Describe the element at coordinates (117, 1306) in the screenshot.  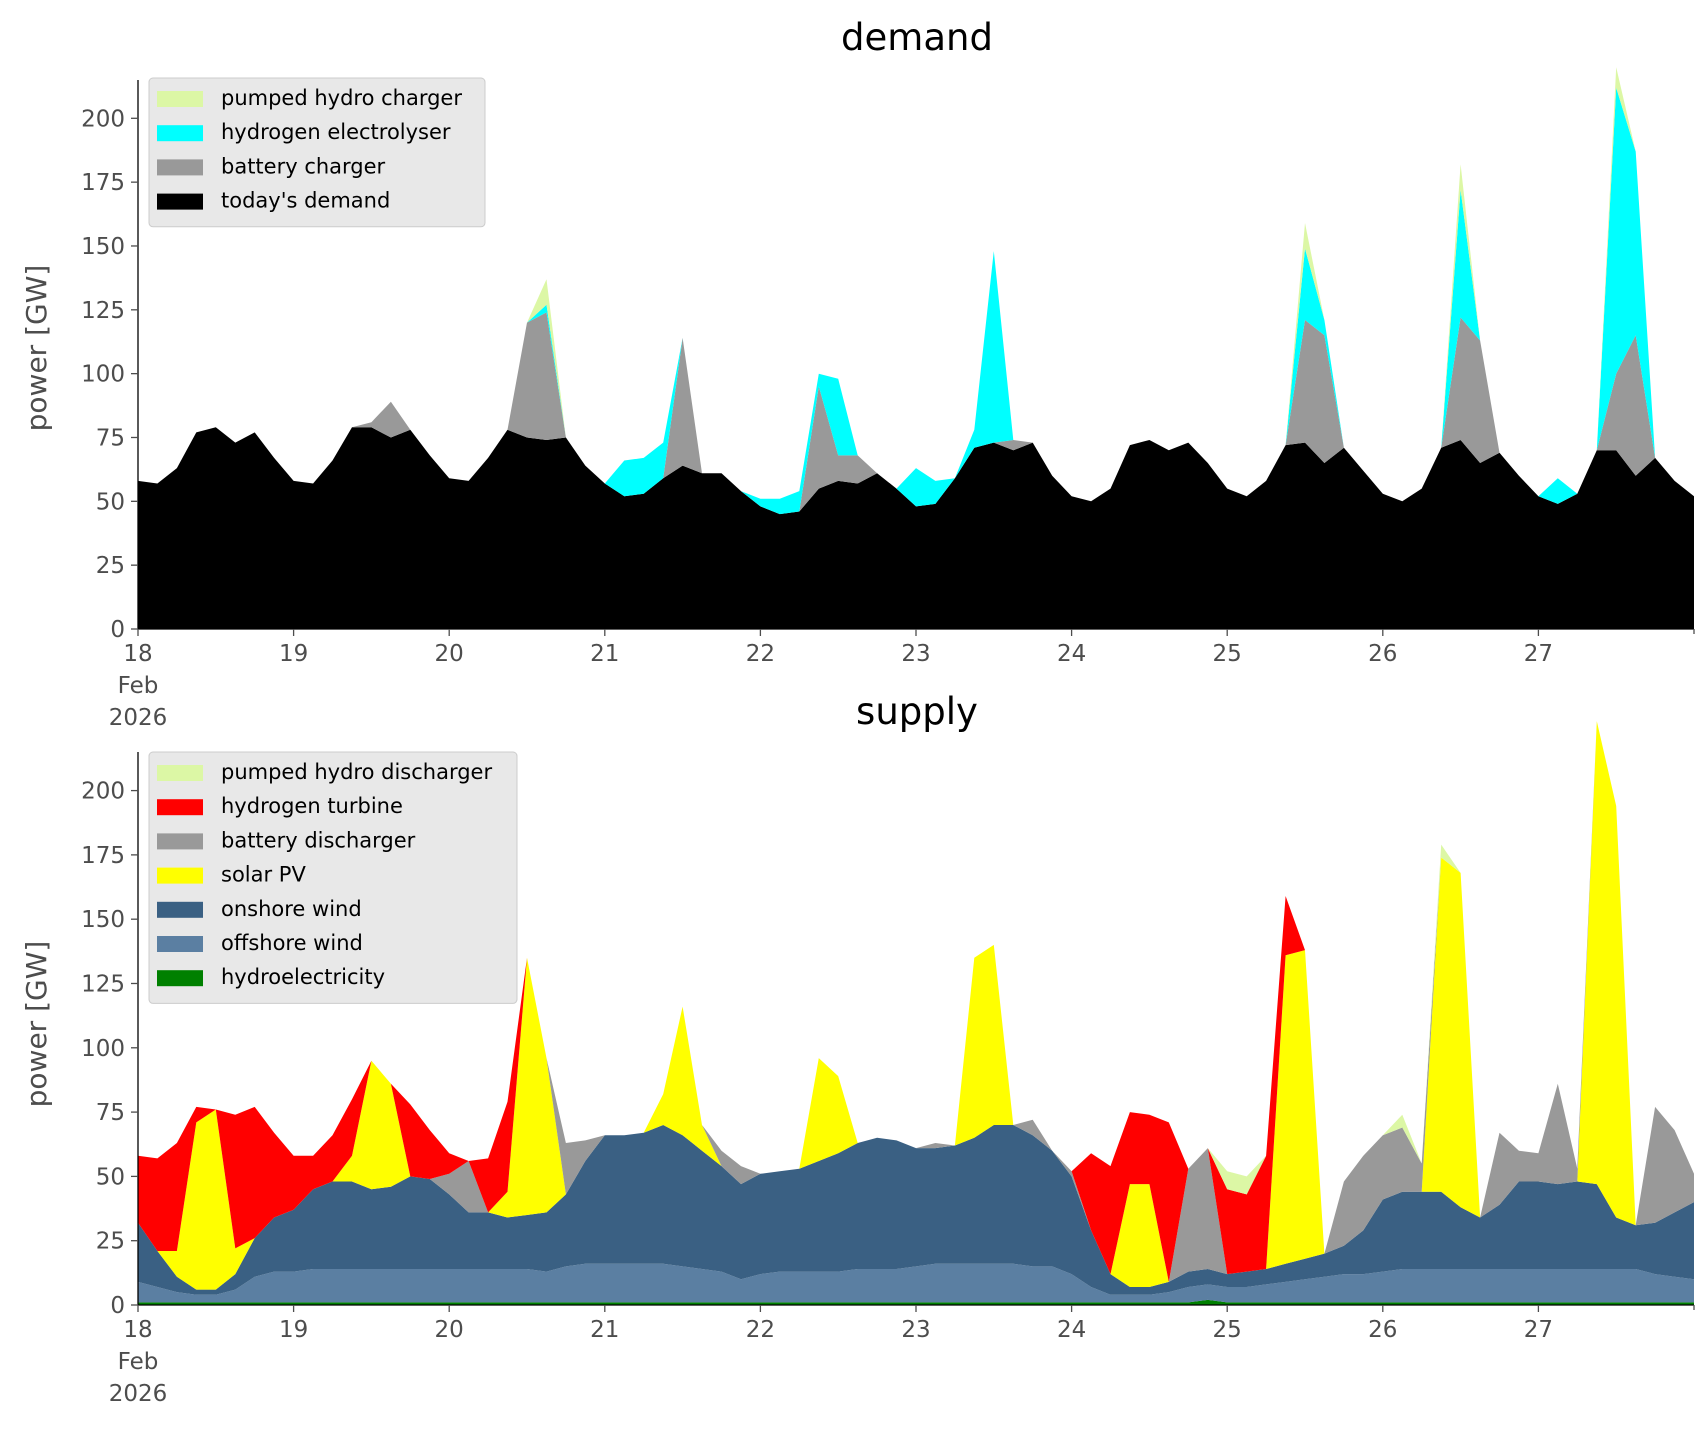
I see `supply-y-tick-label: 0` at that location.